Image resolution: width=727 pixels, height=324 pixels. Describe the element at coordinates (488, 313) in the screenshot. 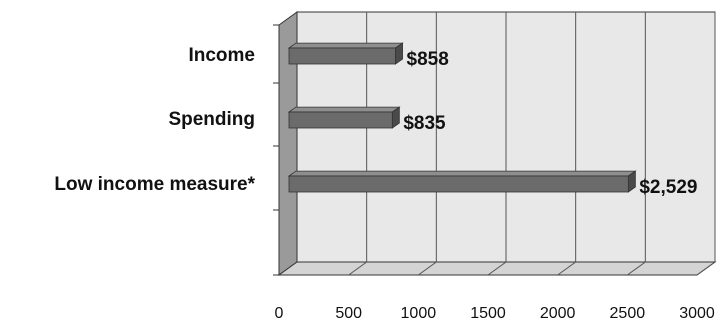

I see `x-tick-label: 1500` at that location.